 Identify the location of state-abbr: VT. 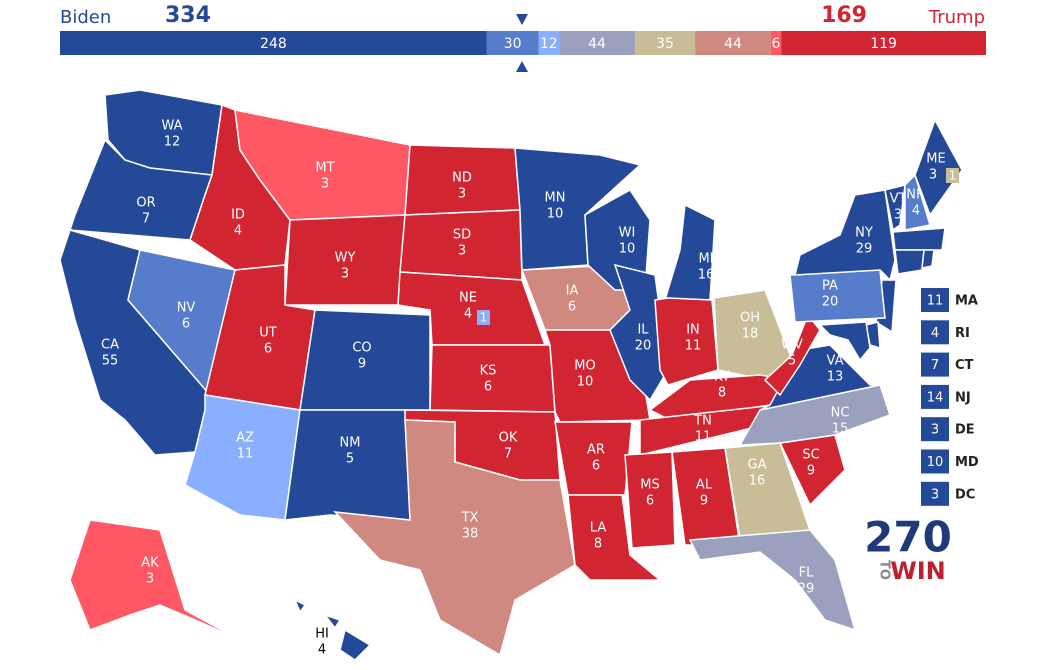
(898, 199).